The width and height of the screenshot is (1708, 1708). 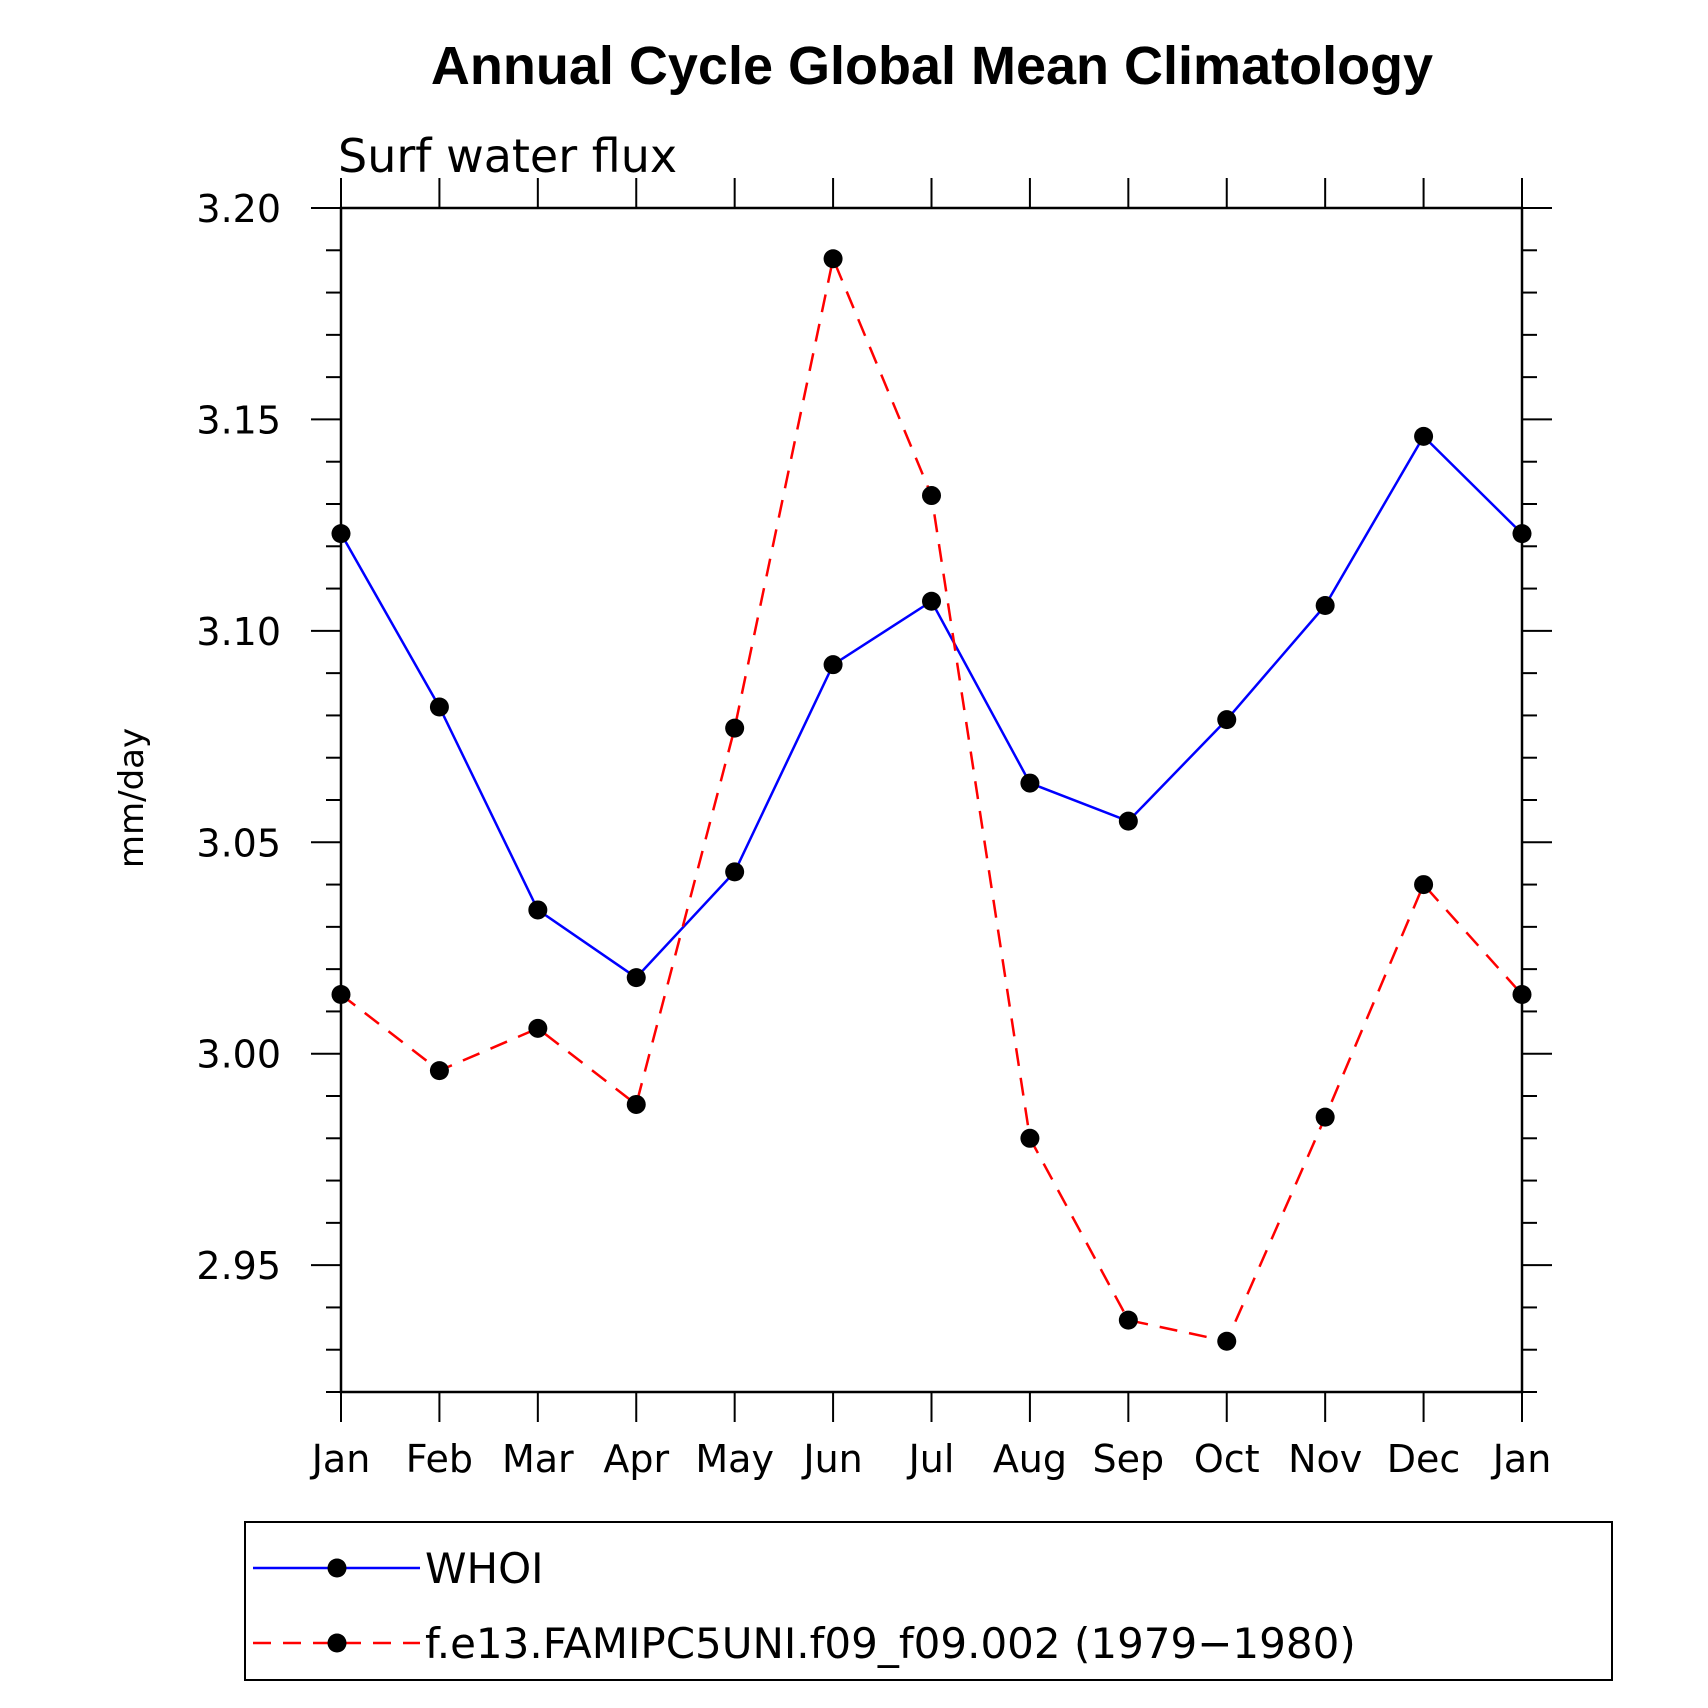 What do you see at coordinates (734, 1459) in the screenshot?
I see `x-tick-label: May` at bounding box center [734, 1459].